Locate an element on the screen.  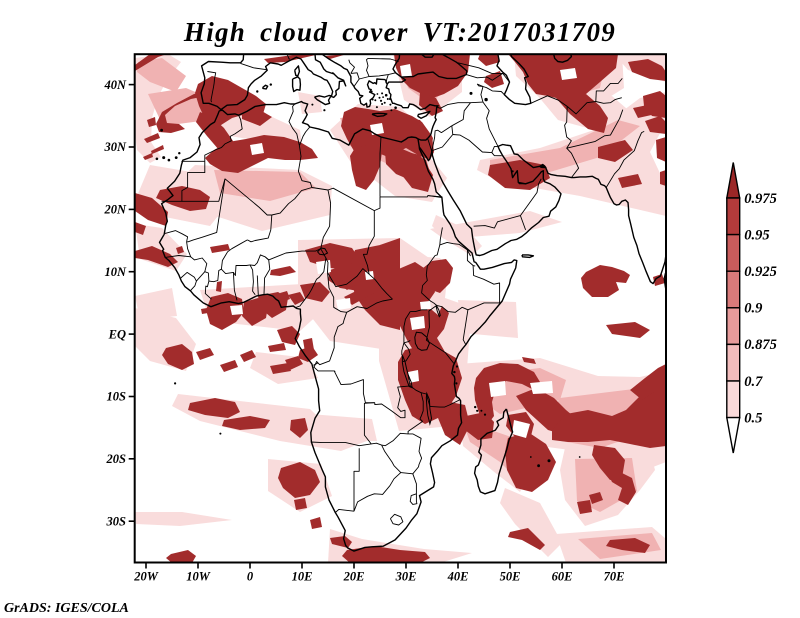
svg-text: 50E is located at coordinates (510, 577).